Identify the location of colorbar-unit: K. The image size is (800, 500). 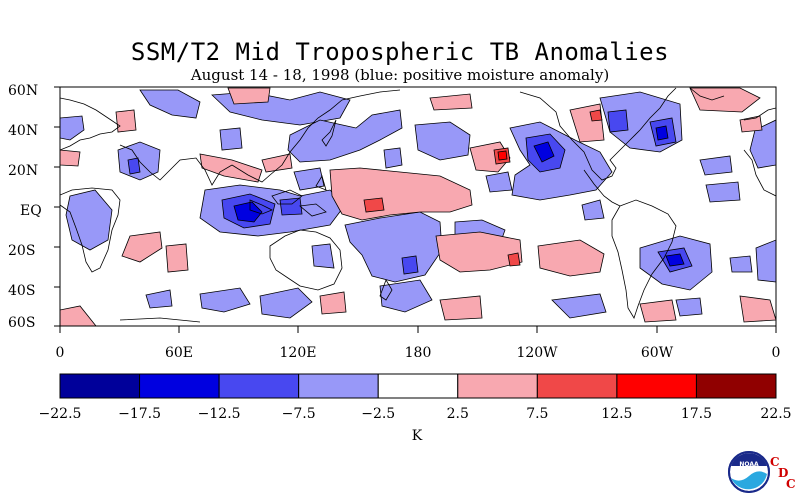
(417, 436).